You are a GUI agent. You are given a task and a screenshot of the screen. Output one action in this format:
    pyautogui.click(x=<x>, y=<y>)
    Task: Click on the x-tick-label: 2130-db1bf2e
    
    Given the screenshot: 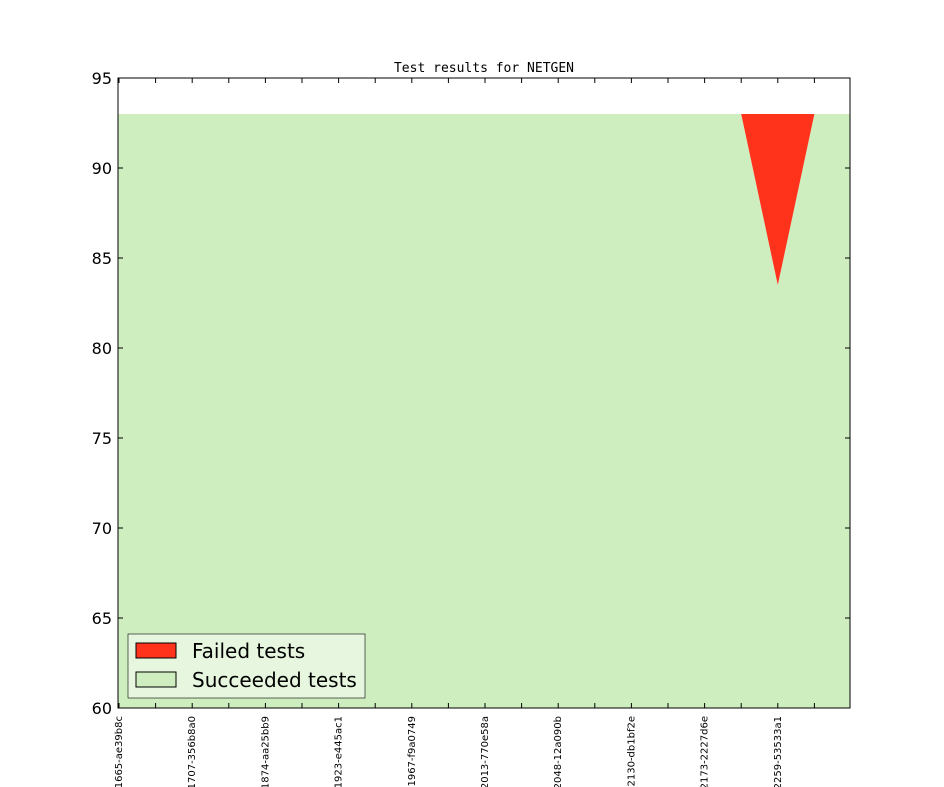 What is the action you would take?
    pyautogui.click(x=631, y=751)
    